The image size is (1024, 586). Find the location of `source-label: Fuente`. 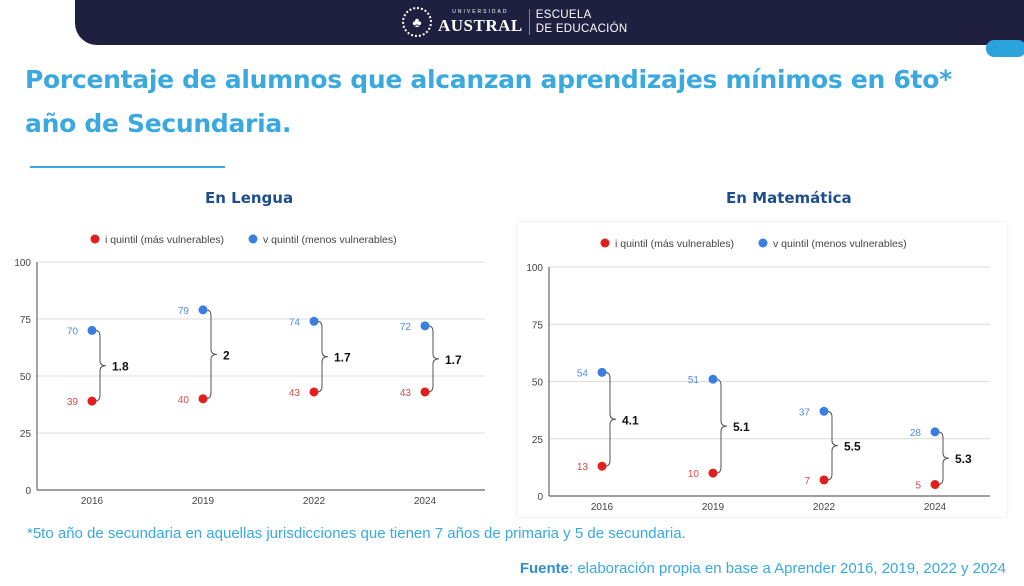

source-label: Fuente is located at coordinates (544, 568).